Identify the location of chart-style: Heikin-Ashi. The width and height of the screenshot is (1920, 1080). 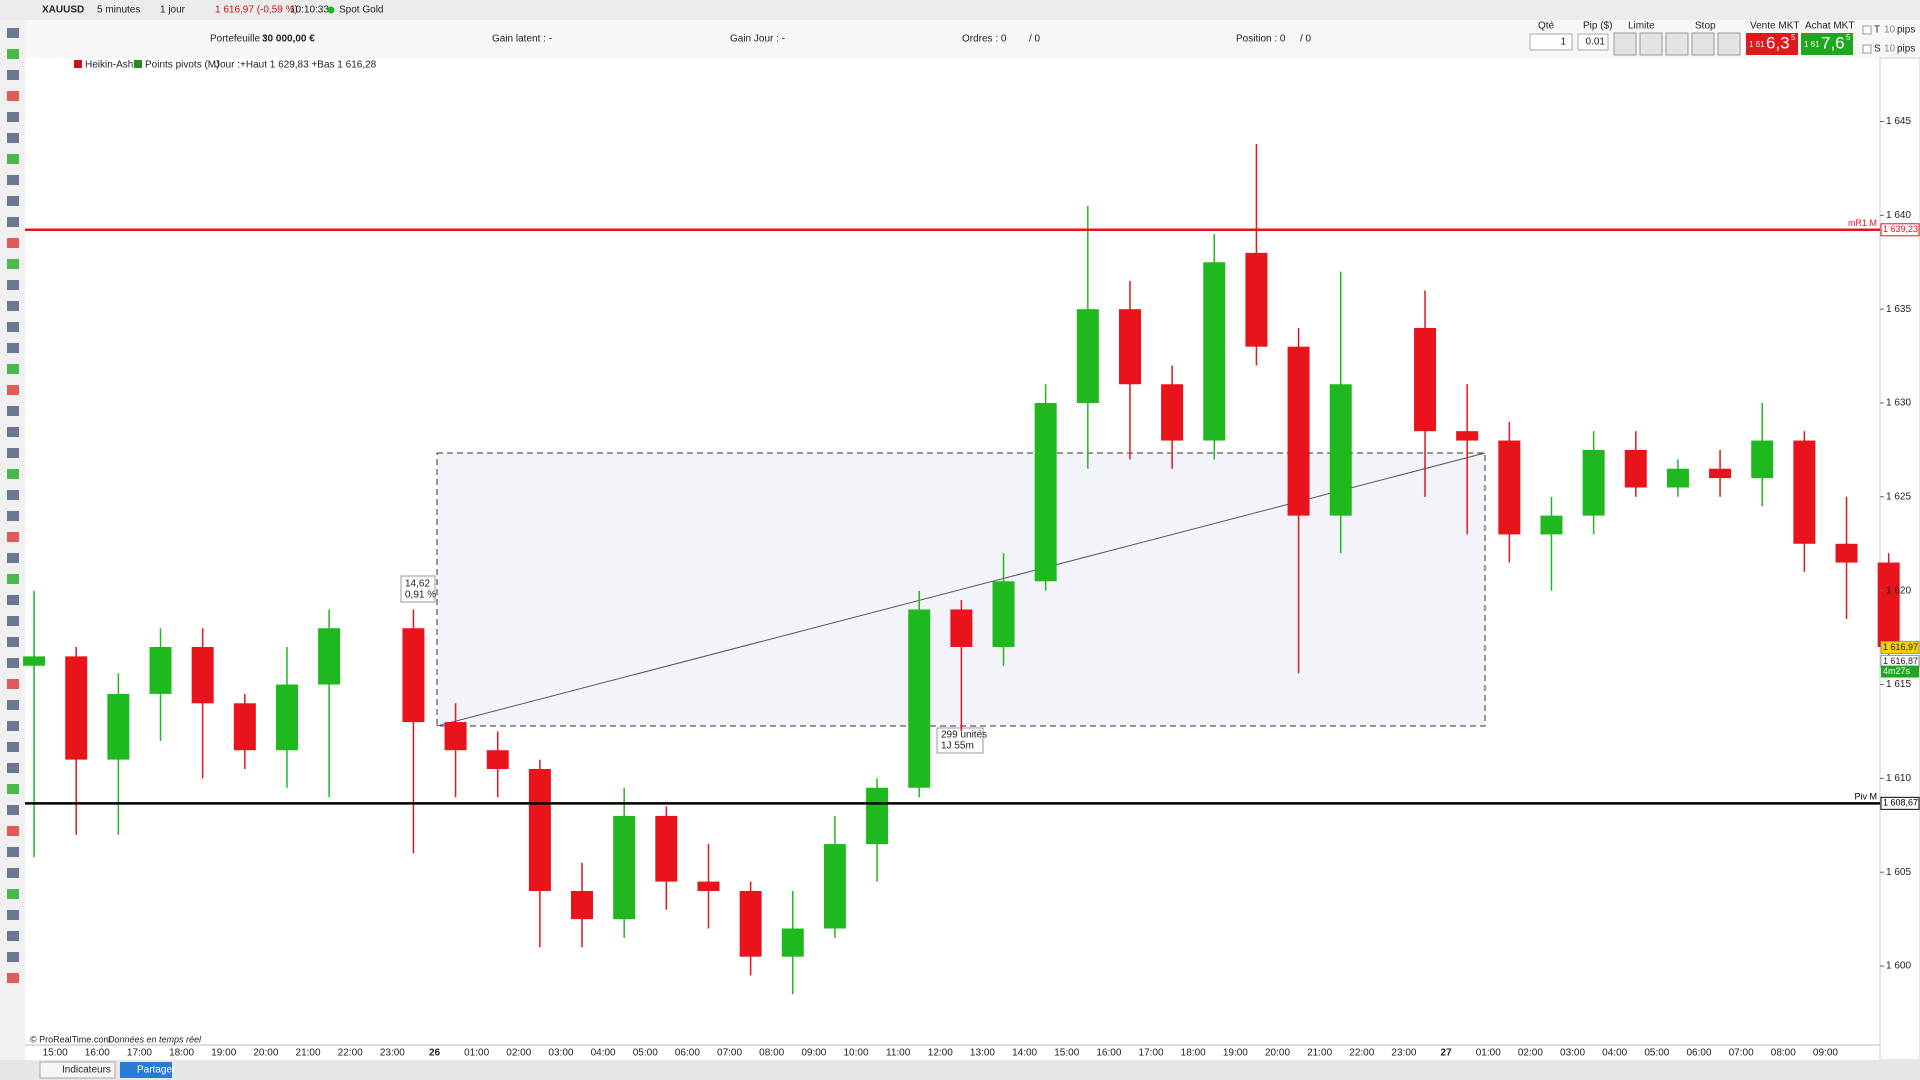
(110, 65).